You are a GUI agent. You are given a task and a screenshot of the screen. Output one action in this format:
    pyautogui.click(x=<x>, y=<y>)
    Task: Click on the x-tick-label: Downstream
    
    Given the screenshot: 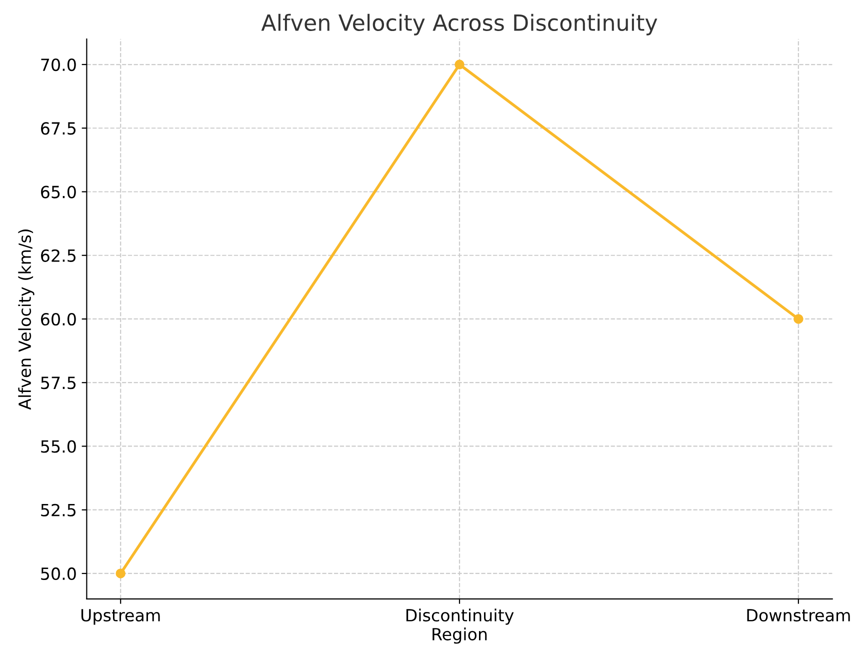 What is the action you would take?
    pyautogui.click(x=798, y=615)
    